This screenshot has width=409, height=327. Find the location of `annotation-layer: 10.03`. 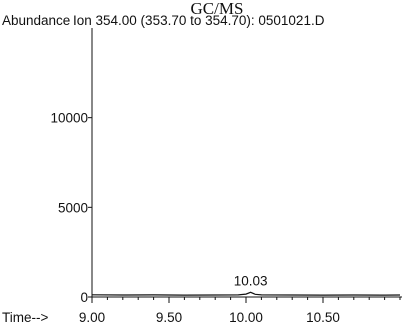

annotation-layer: 10.03 is located at coordinates (251, 280).